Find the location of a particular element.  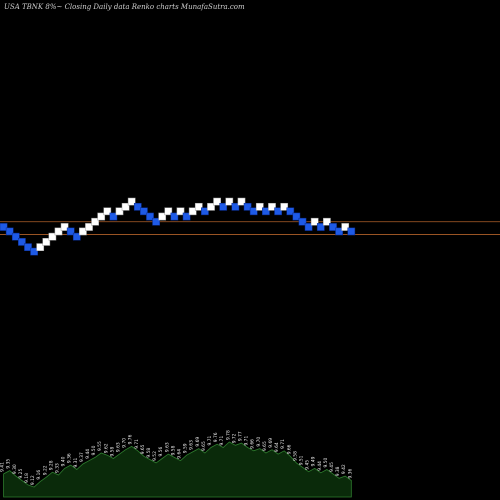

volume-label: 9.63 is located at coordinates (119, 447).